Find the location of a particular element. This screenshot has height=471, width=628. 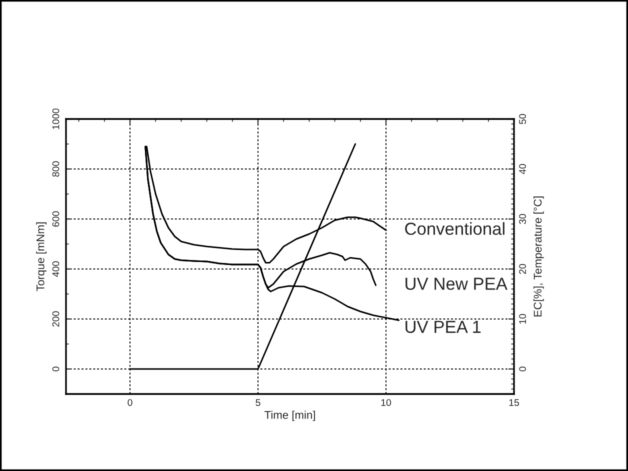

x-tick-label: 5 is located at coordinates (258, 402).